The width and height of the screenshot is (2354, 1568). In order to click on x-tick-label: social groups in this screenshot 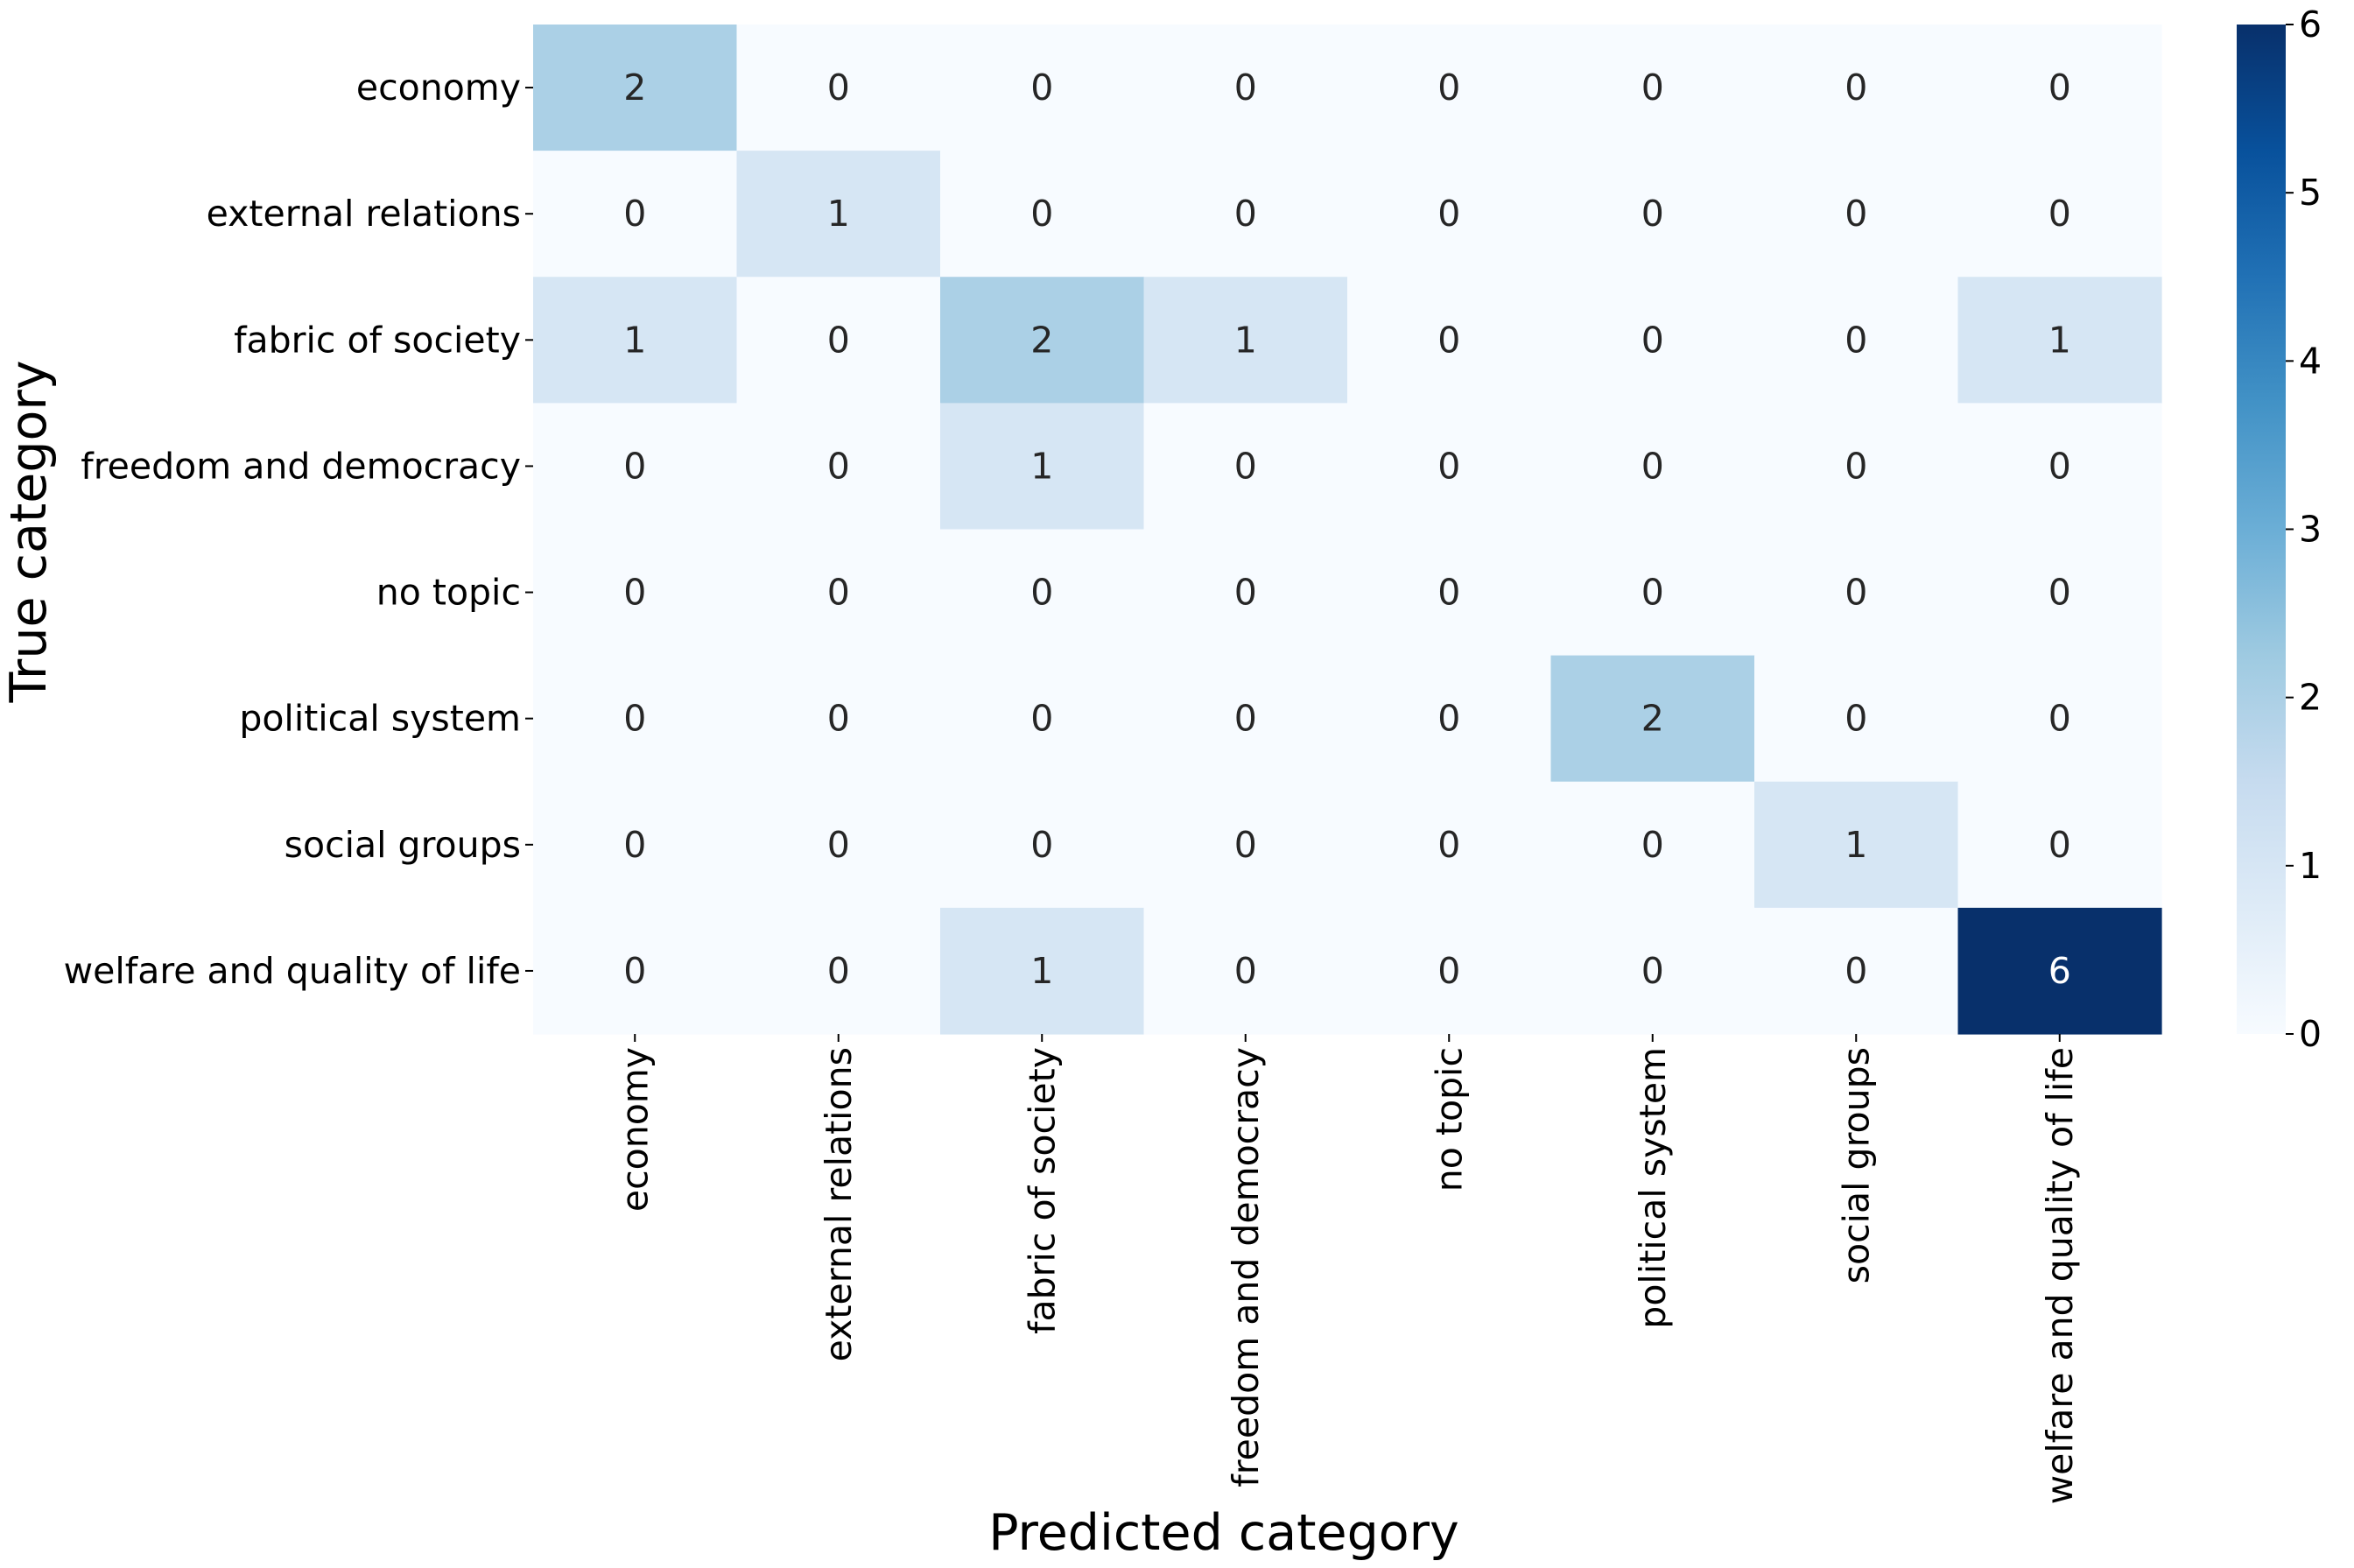, I will do `click(1856, 1165)`.